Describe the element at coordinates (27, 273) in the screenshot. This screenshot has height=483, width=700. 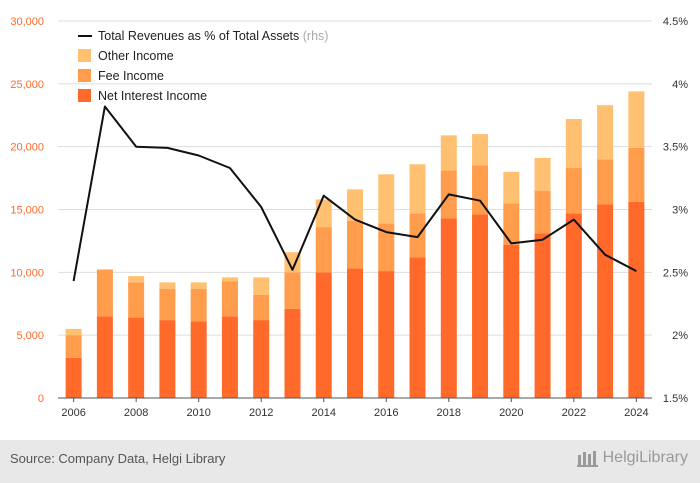
I see `y-left-tick-label: 10,000` at that location.